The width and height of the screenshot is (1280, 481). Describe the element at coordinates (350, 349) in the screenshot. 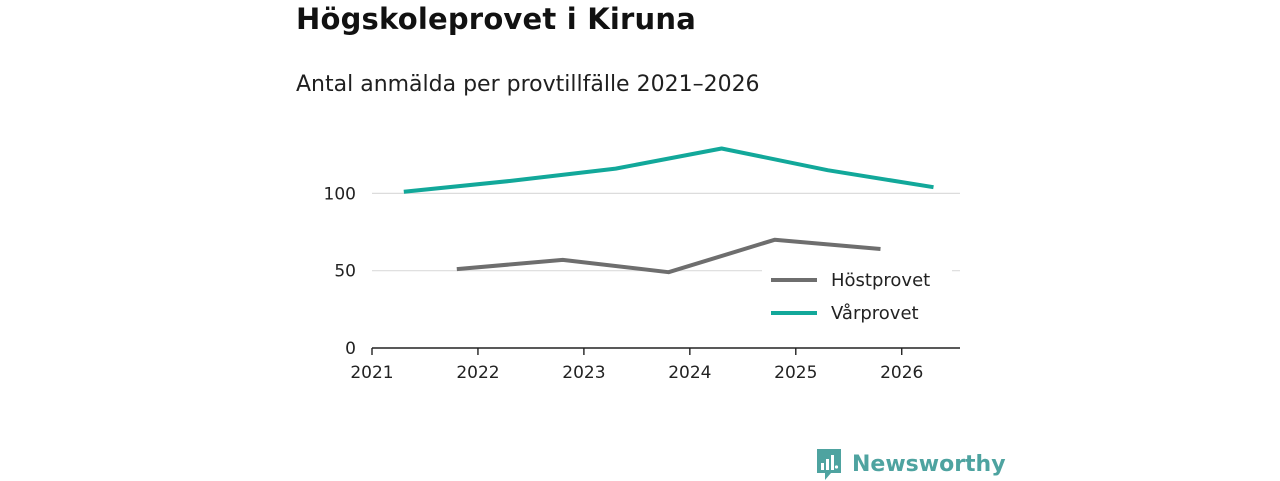

I see `y-tick-label: 0` at that location.